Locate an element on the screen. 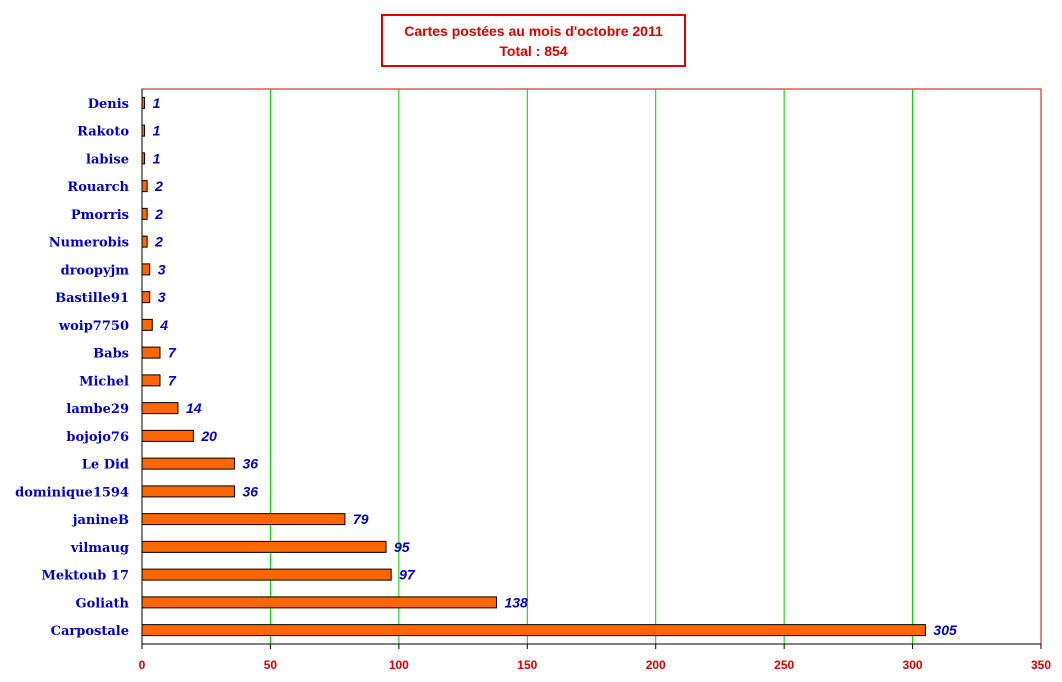  x-tick-label: 150 is located at coordinates (527, 665).